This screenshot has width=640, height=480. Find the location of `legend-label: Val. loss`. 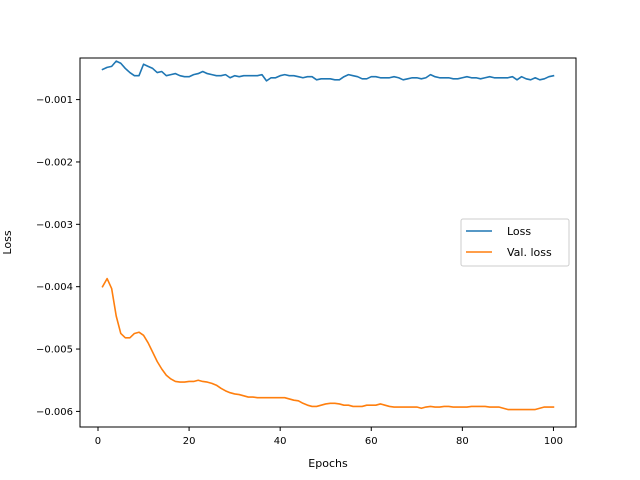

legend-label: Val. loss is located at coordinates (529, 252).